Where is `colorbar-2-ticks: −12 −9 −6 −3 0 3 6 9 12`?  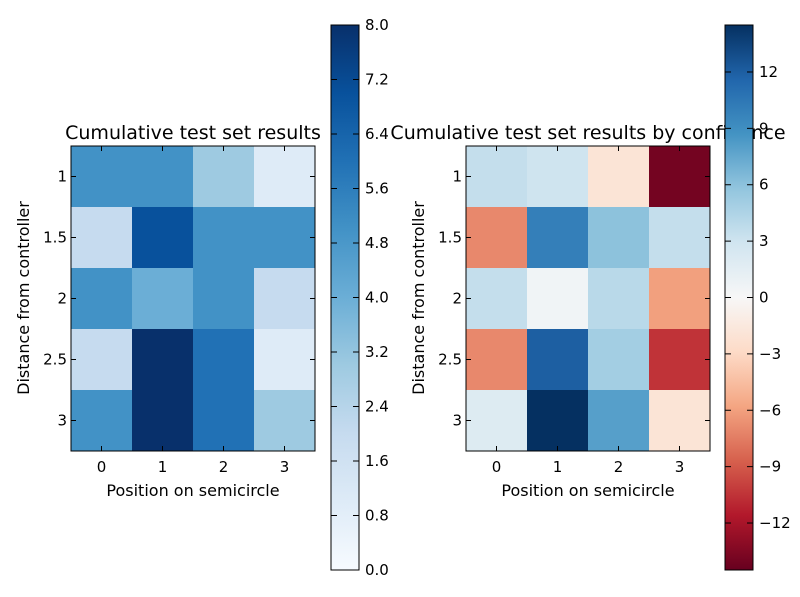 colorbar-2-ticks: −12 −9 −6 −3 0 3 6 9 12 is located at coordinates (758, 297).